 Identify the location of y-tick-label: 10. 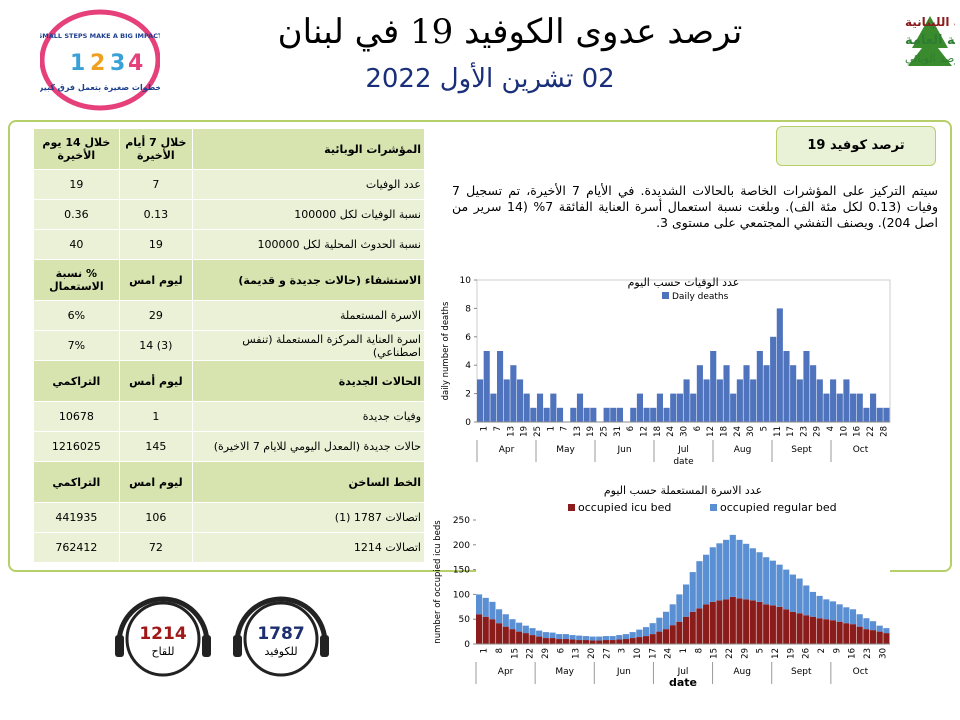
(466, 281).